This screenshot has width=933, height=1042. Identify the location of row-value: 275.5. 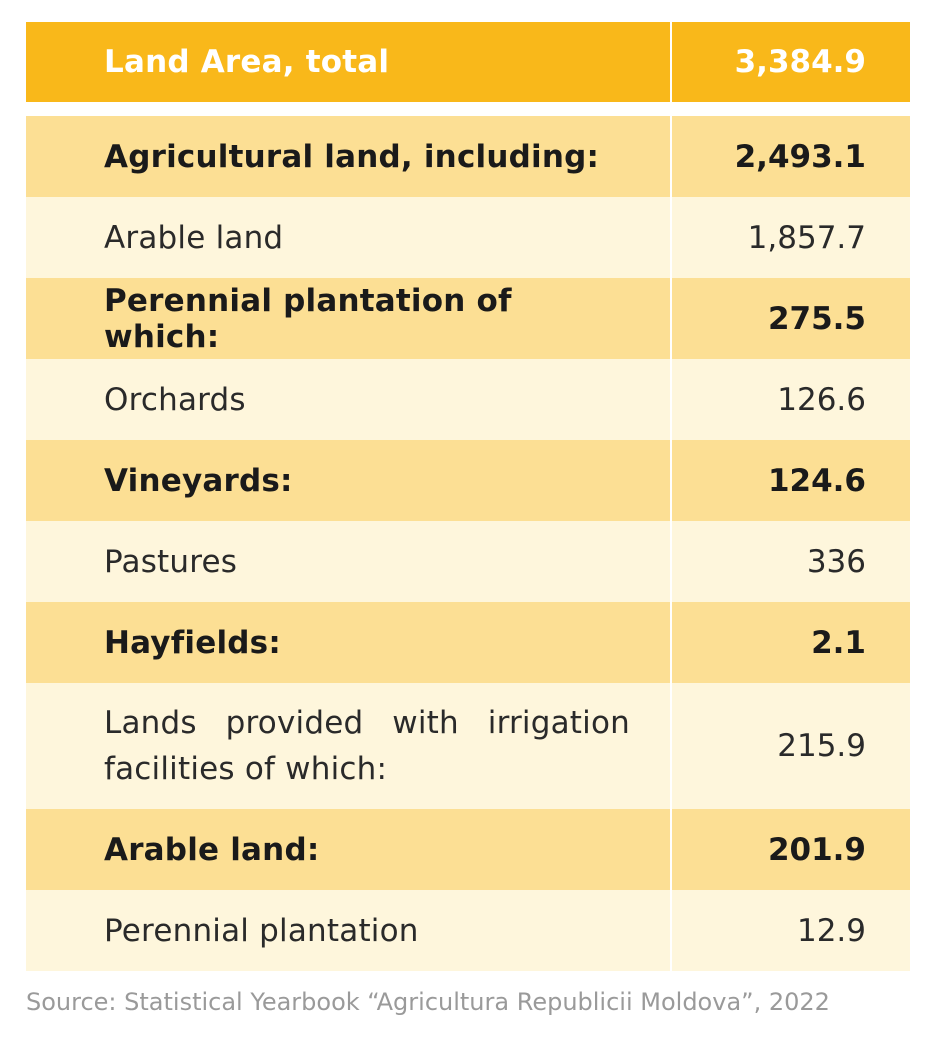
(791, 318).